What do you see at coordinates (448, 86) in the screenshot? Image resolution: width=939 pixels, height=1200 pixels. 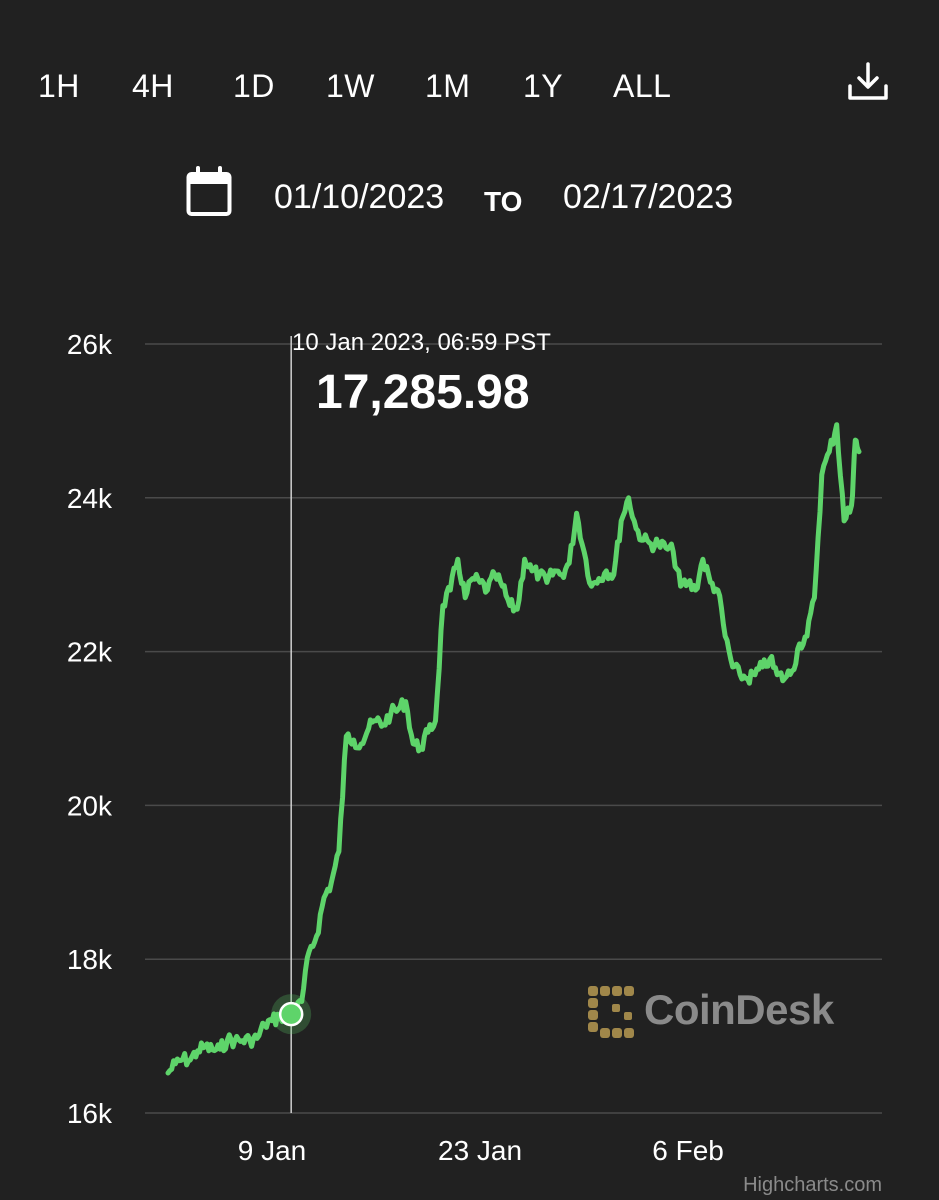 I see `range-button-1m: 1M` at bounding box center [448, 86].